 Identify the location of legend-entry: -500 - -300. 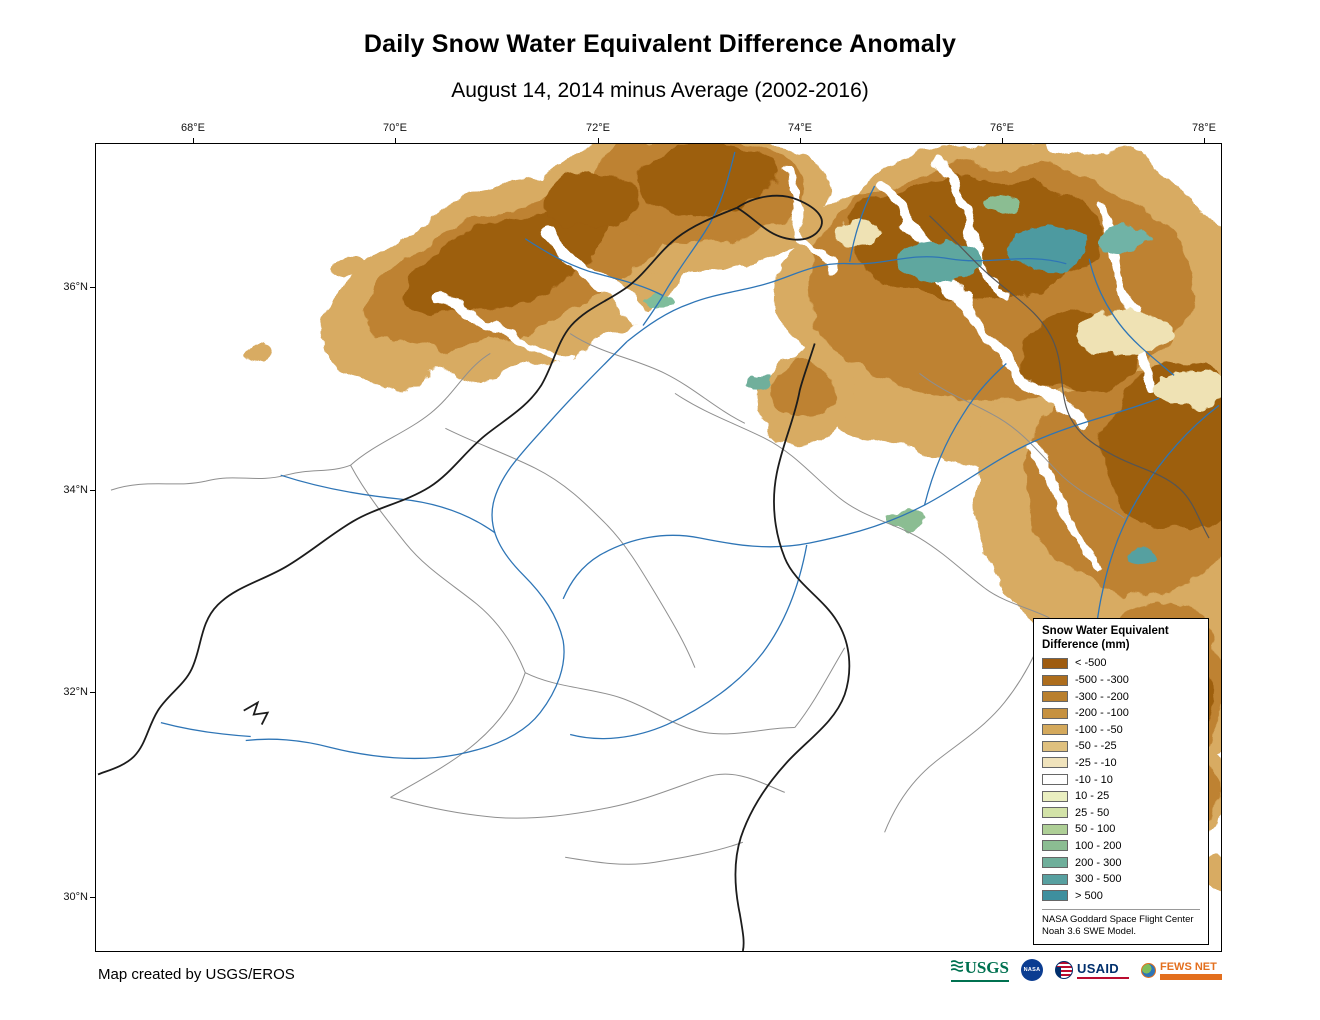
(1121, 680).